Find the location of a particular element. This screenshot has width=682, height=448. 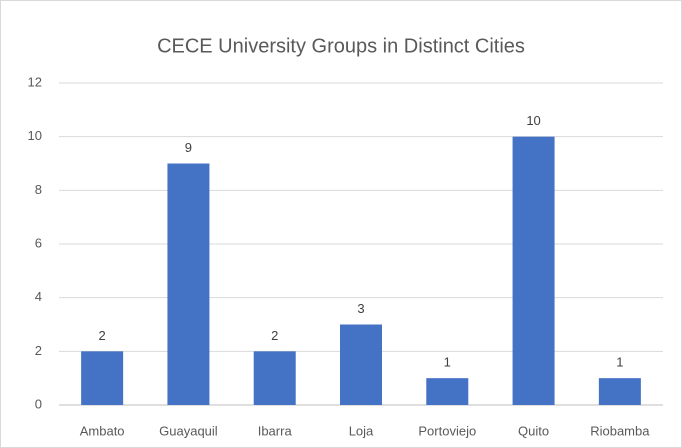

x-tick-label: Riobamba is located at coordinates (620, 430).